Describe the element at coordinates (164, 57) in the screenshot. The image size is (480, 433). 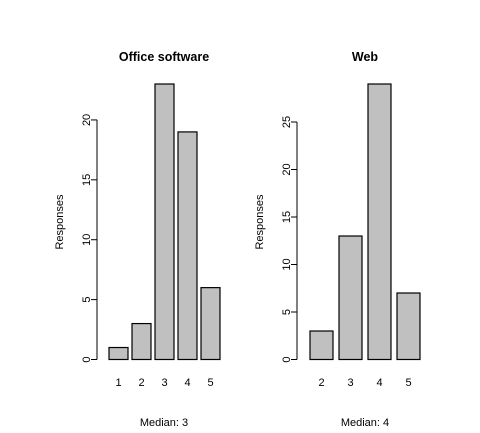
I see `chart-title: Office software` at that location.